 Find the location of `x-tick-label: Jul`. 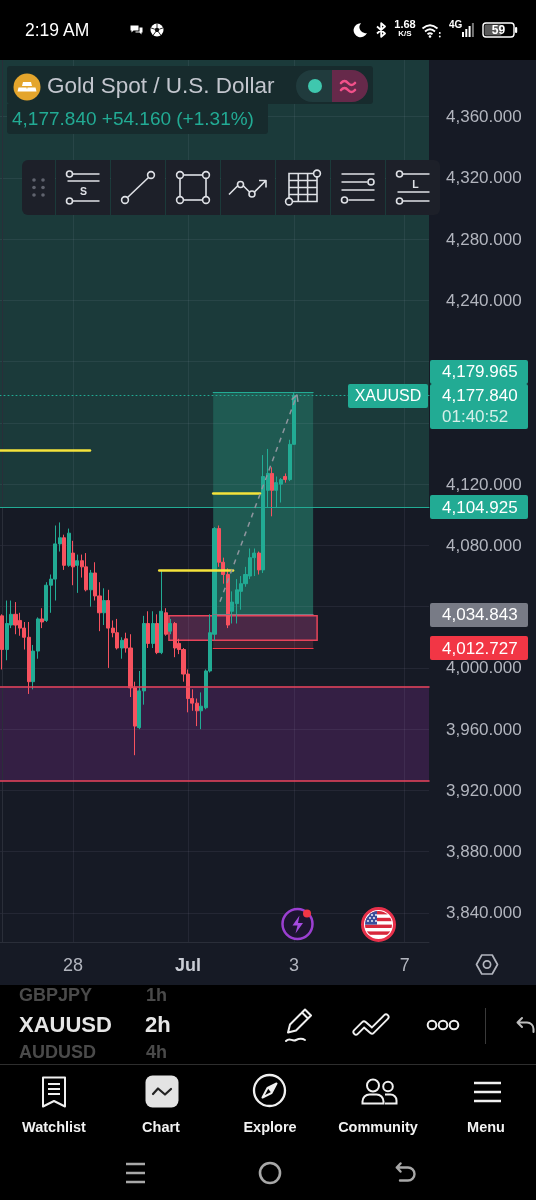

x-tick-label: Jul is located at coordinates (187, 965).